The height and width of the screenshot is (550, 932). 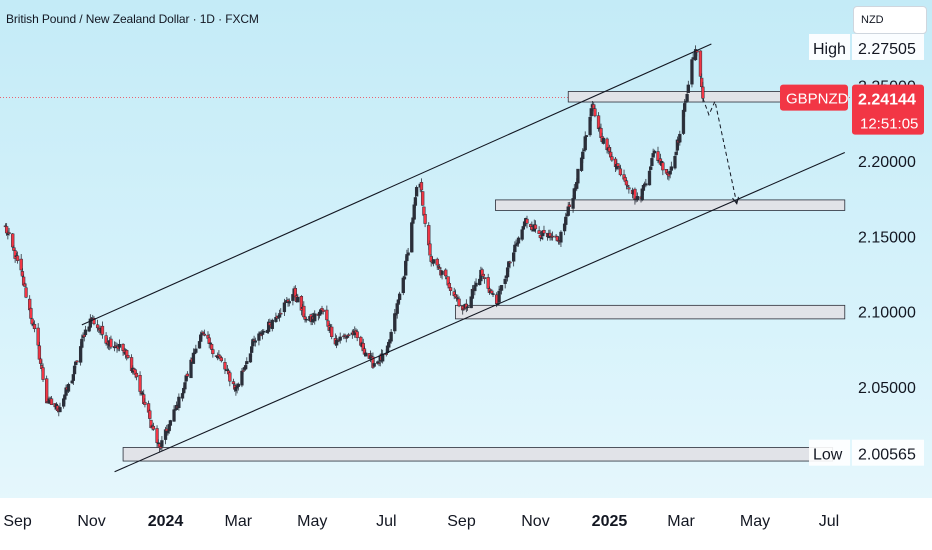 I want to click on high-value-bg, so click(x=888, y=46).